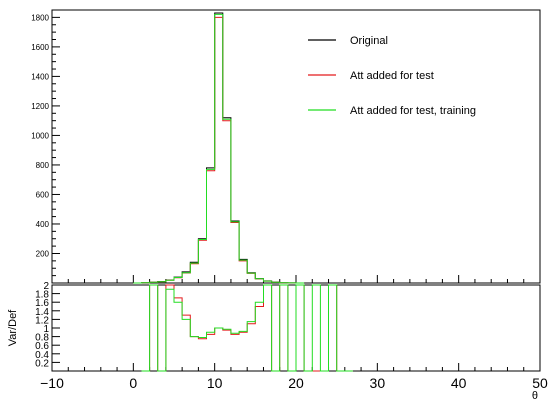  Describe the element at coordinates (215, 383) in the screenshot. I see `x-tick-label: 10` at that location.